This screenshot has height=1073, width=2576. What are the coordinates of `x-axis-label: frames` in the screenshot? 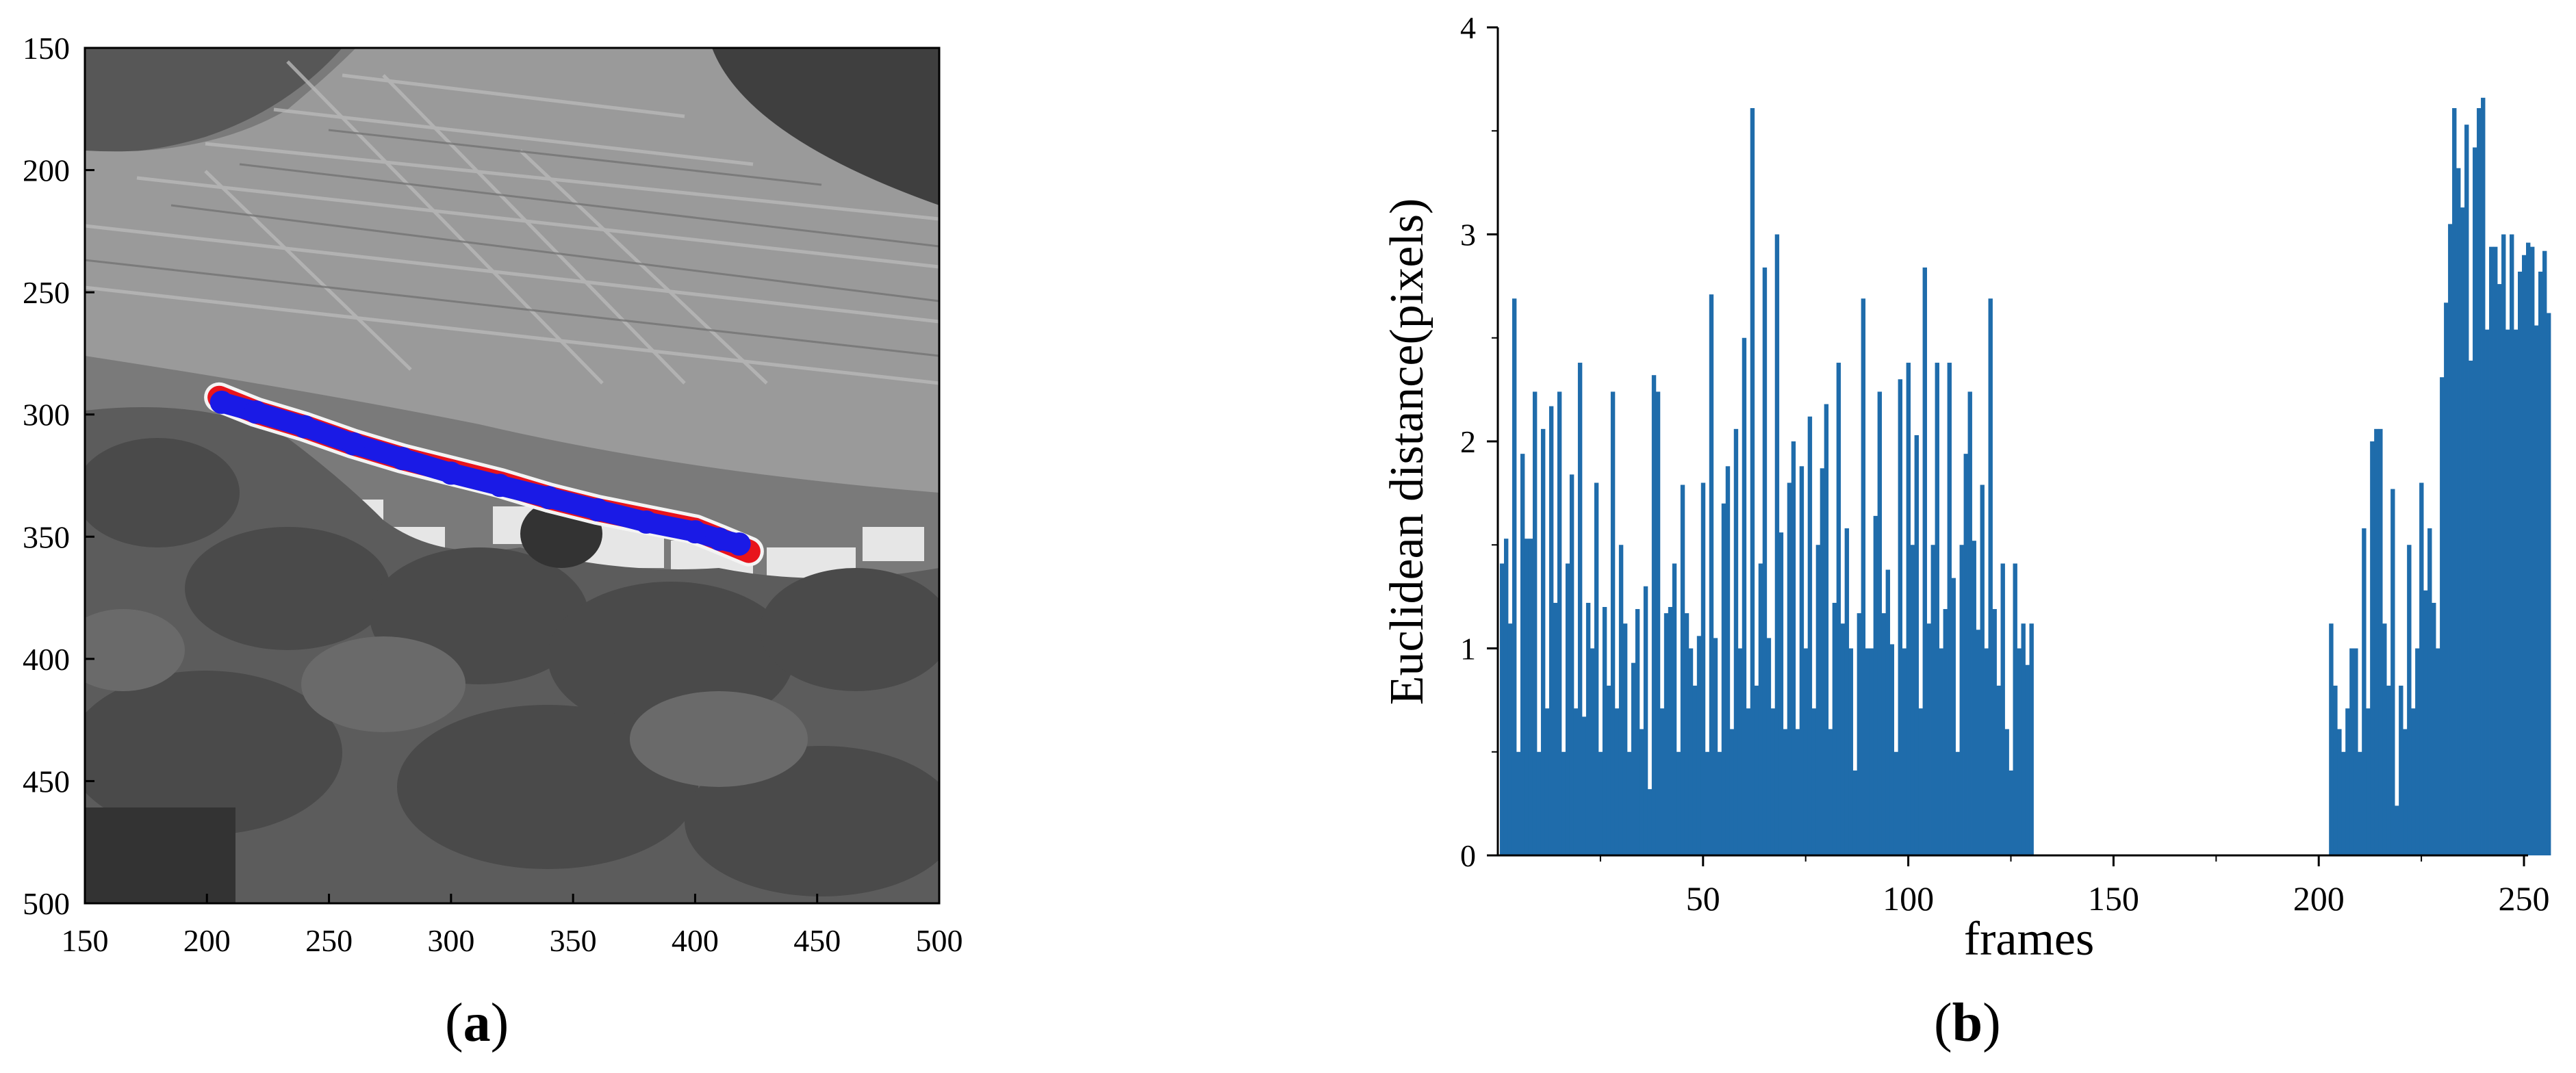 It's located at (2029, 939).